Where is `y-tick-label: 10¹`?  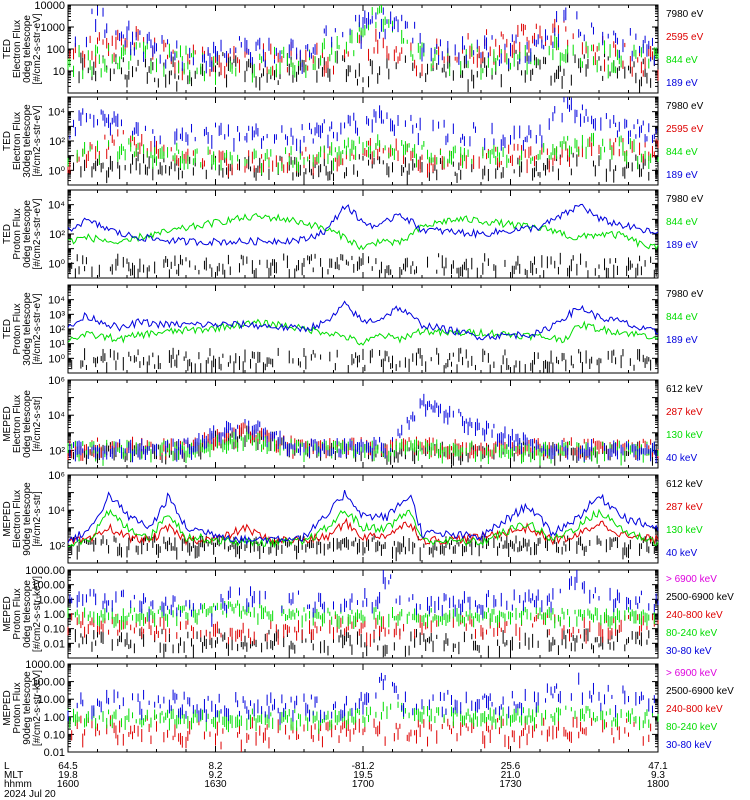 y-tick-label: 10¹ is located at coordinates (57, 345).